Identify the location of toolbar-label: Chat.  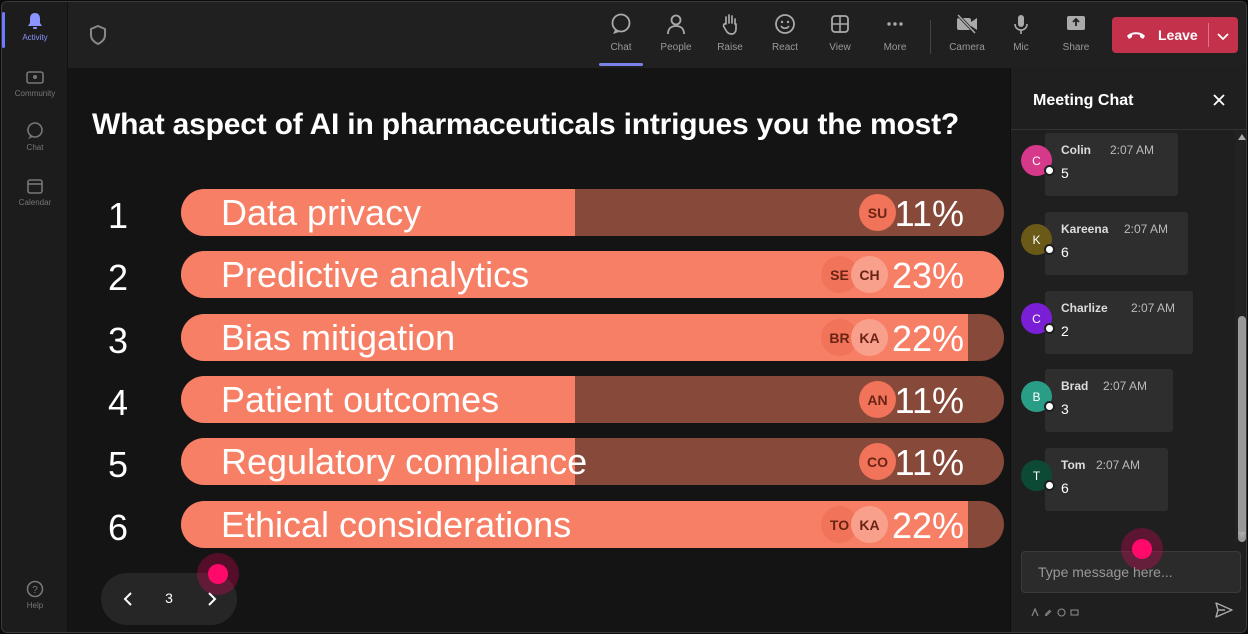
(621, 47).